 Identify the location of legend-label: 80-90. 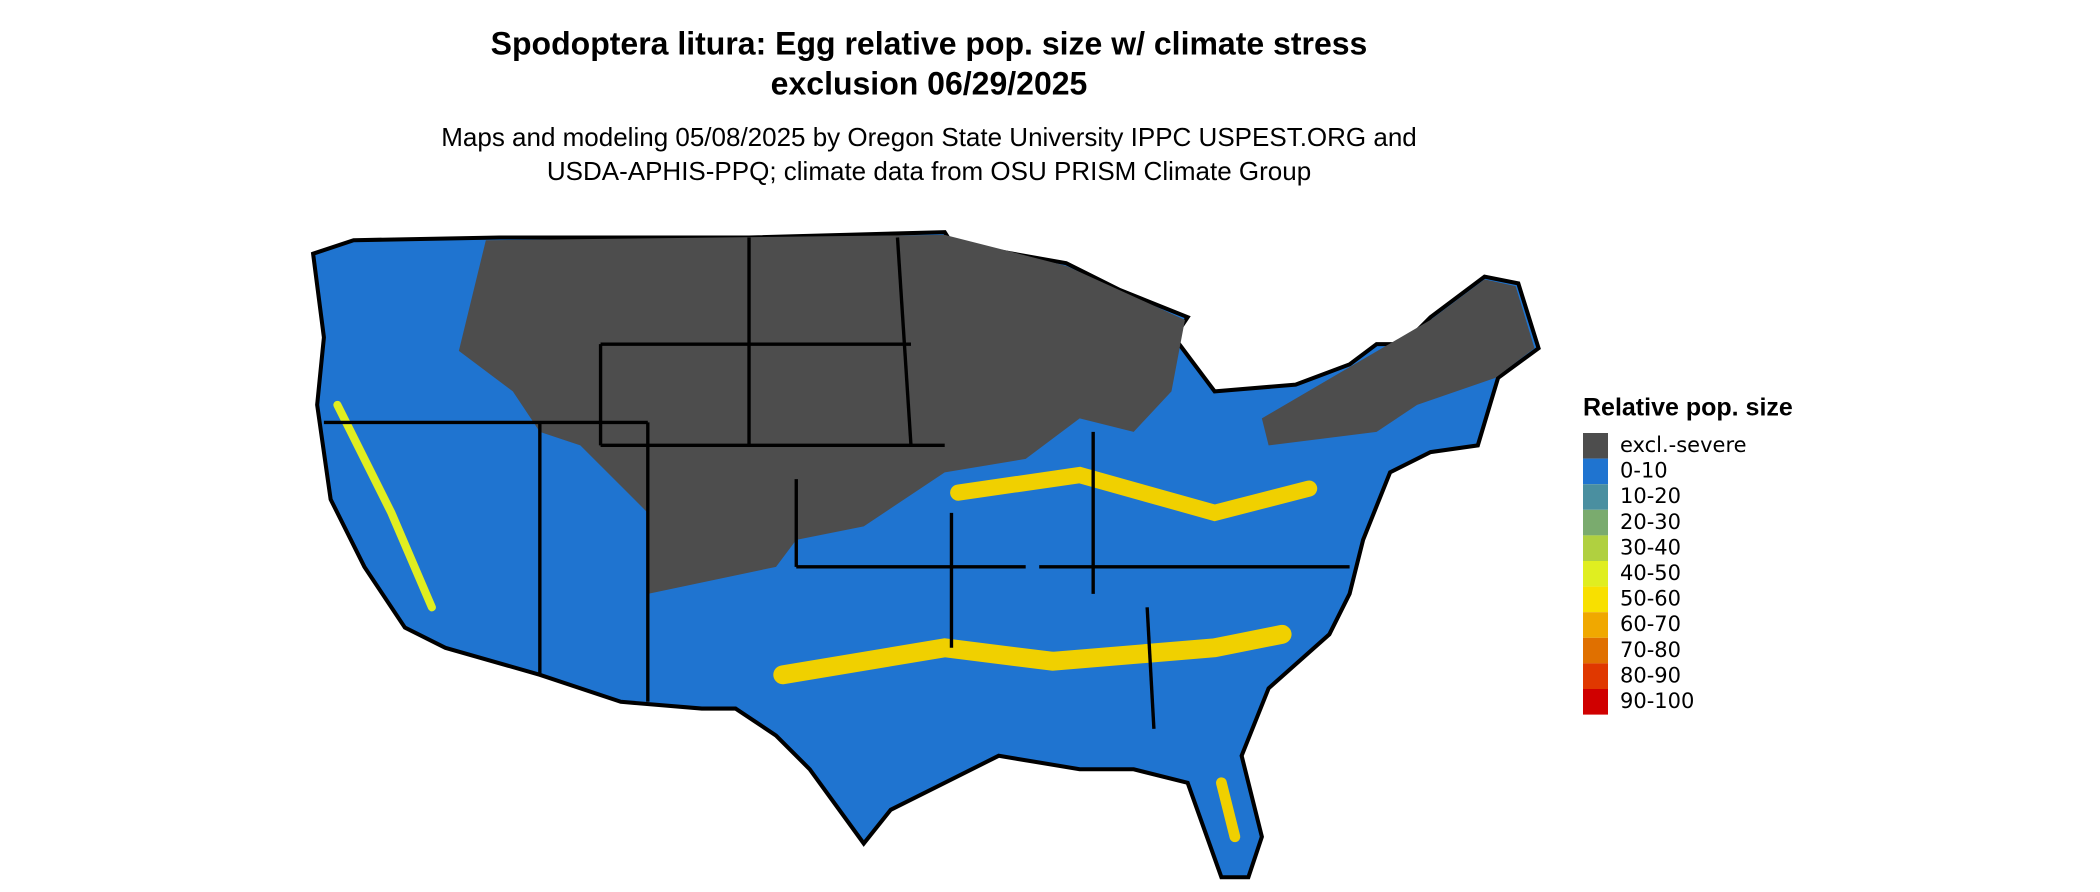
(1650, 675).